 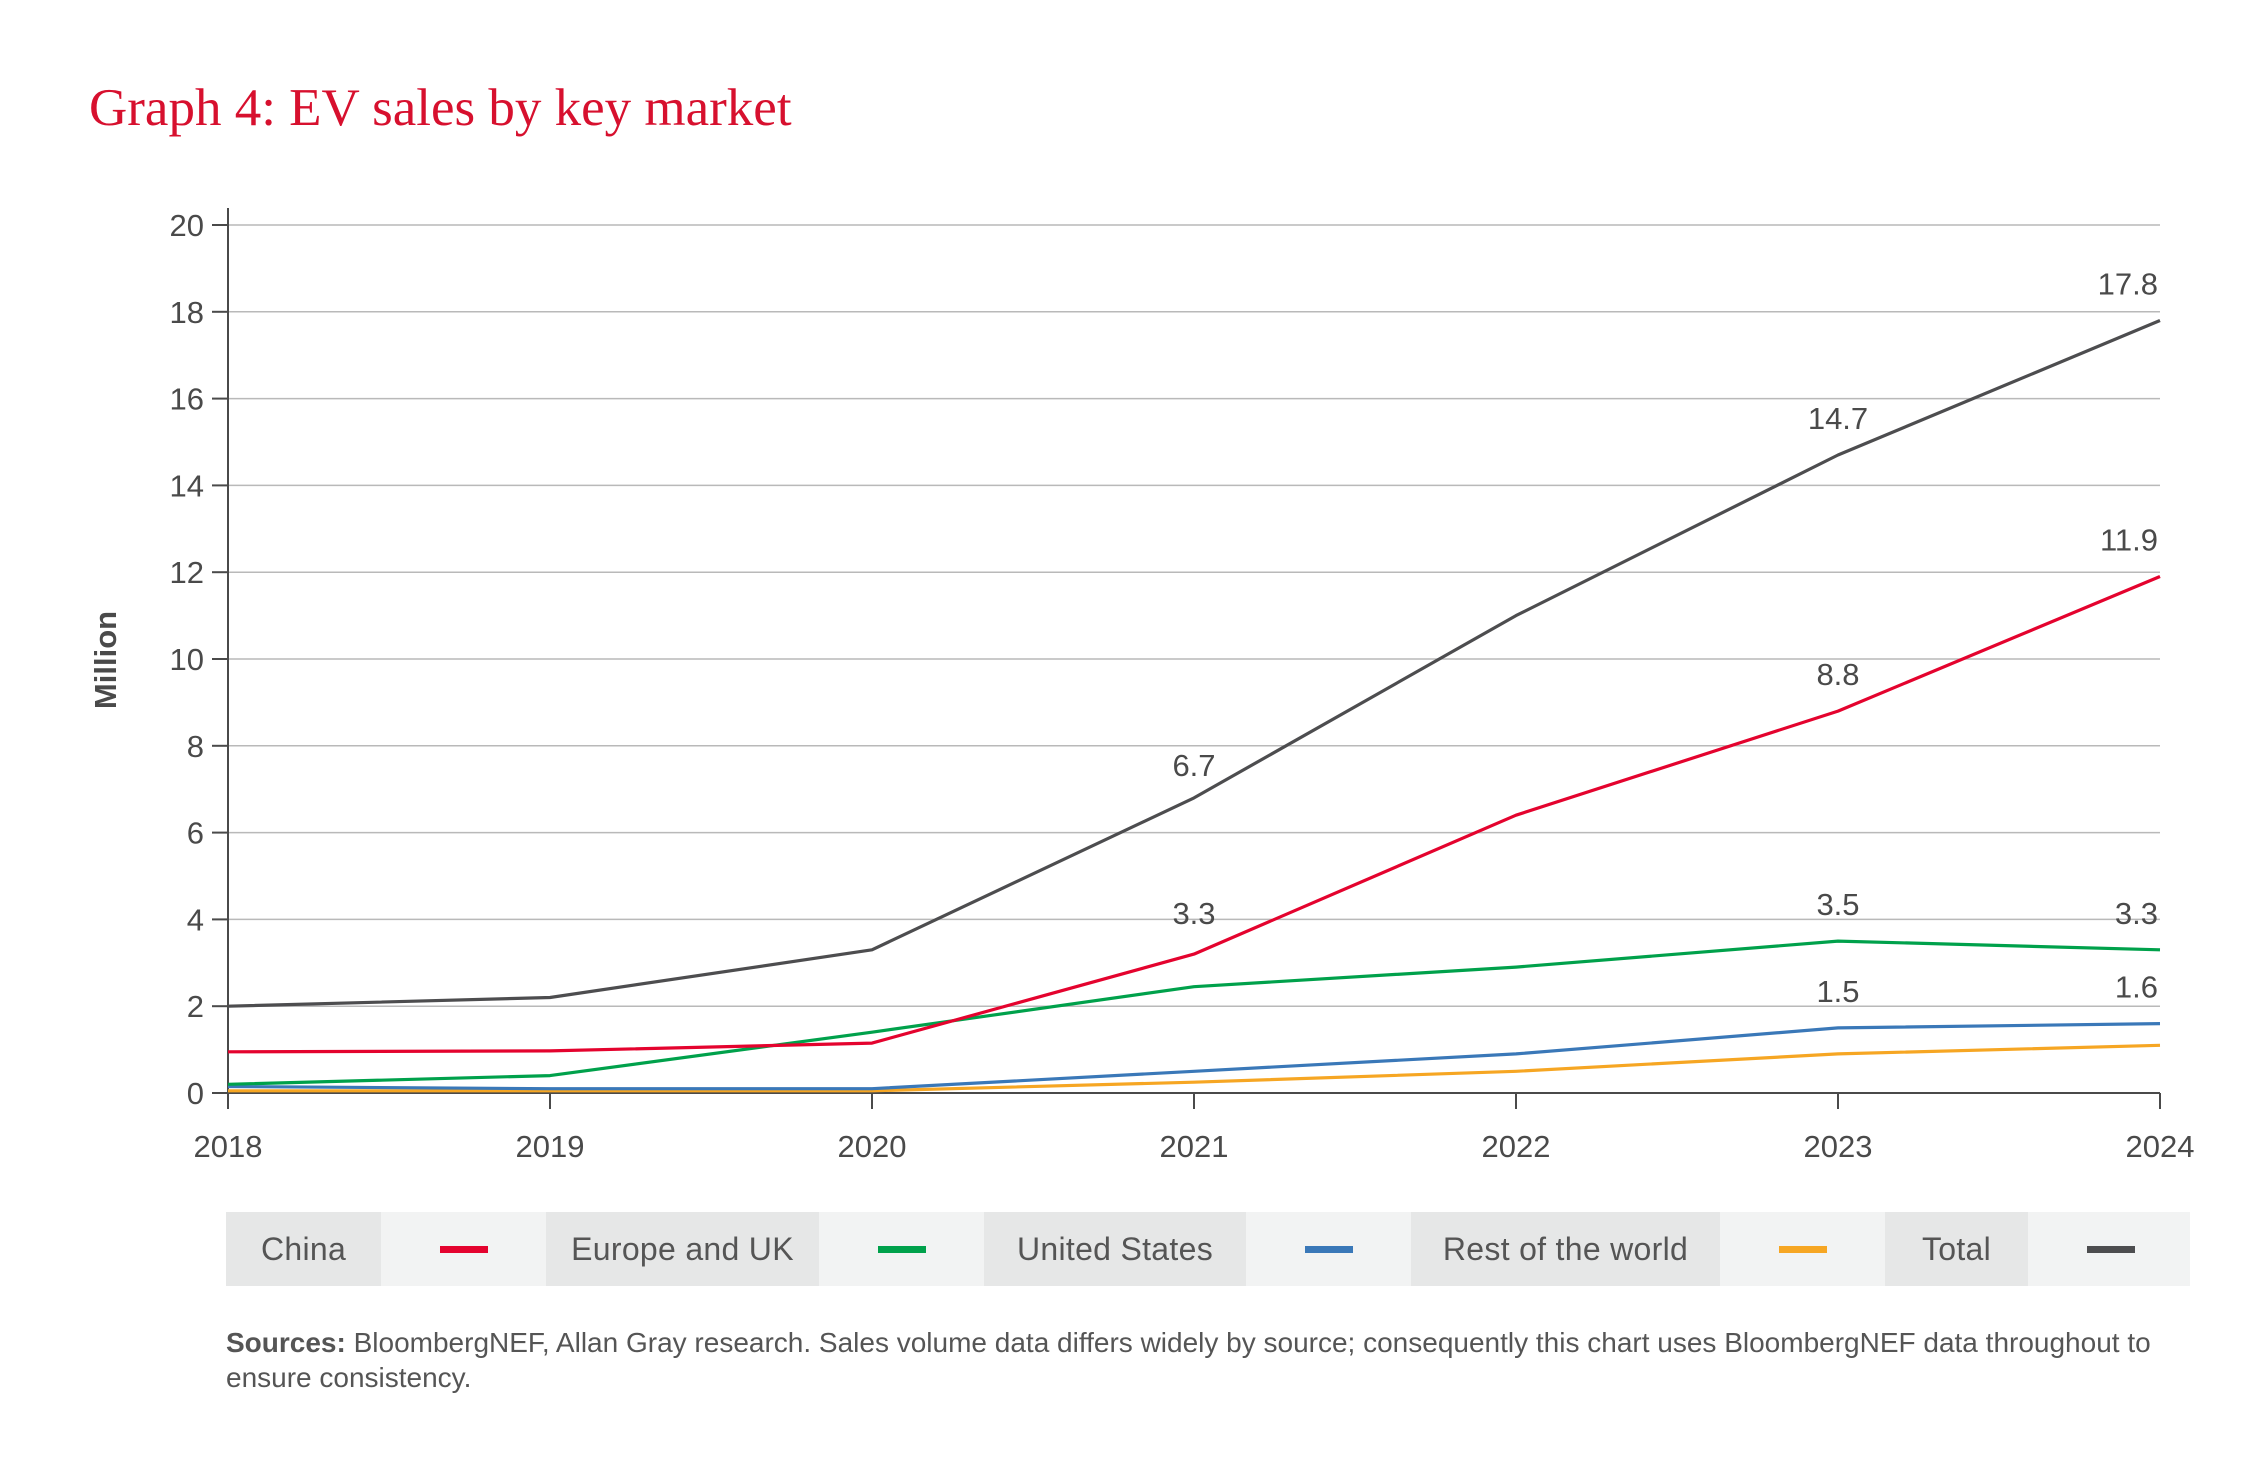 I want to click on y-tick-label: 4, so click(x=195, y=919).